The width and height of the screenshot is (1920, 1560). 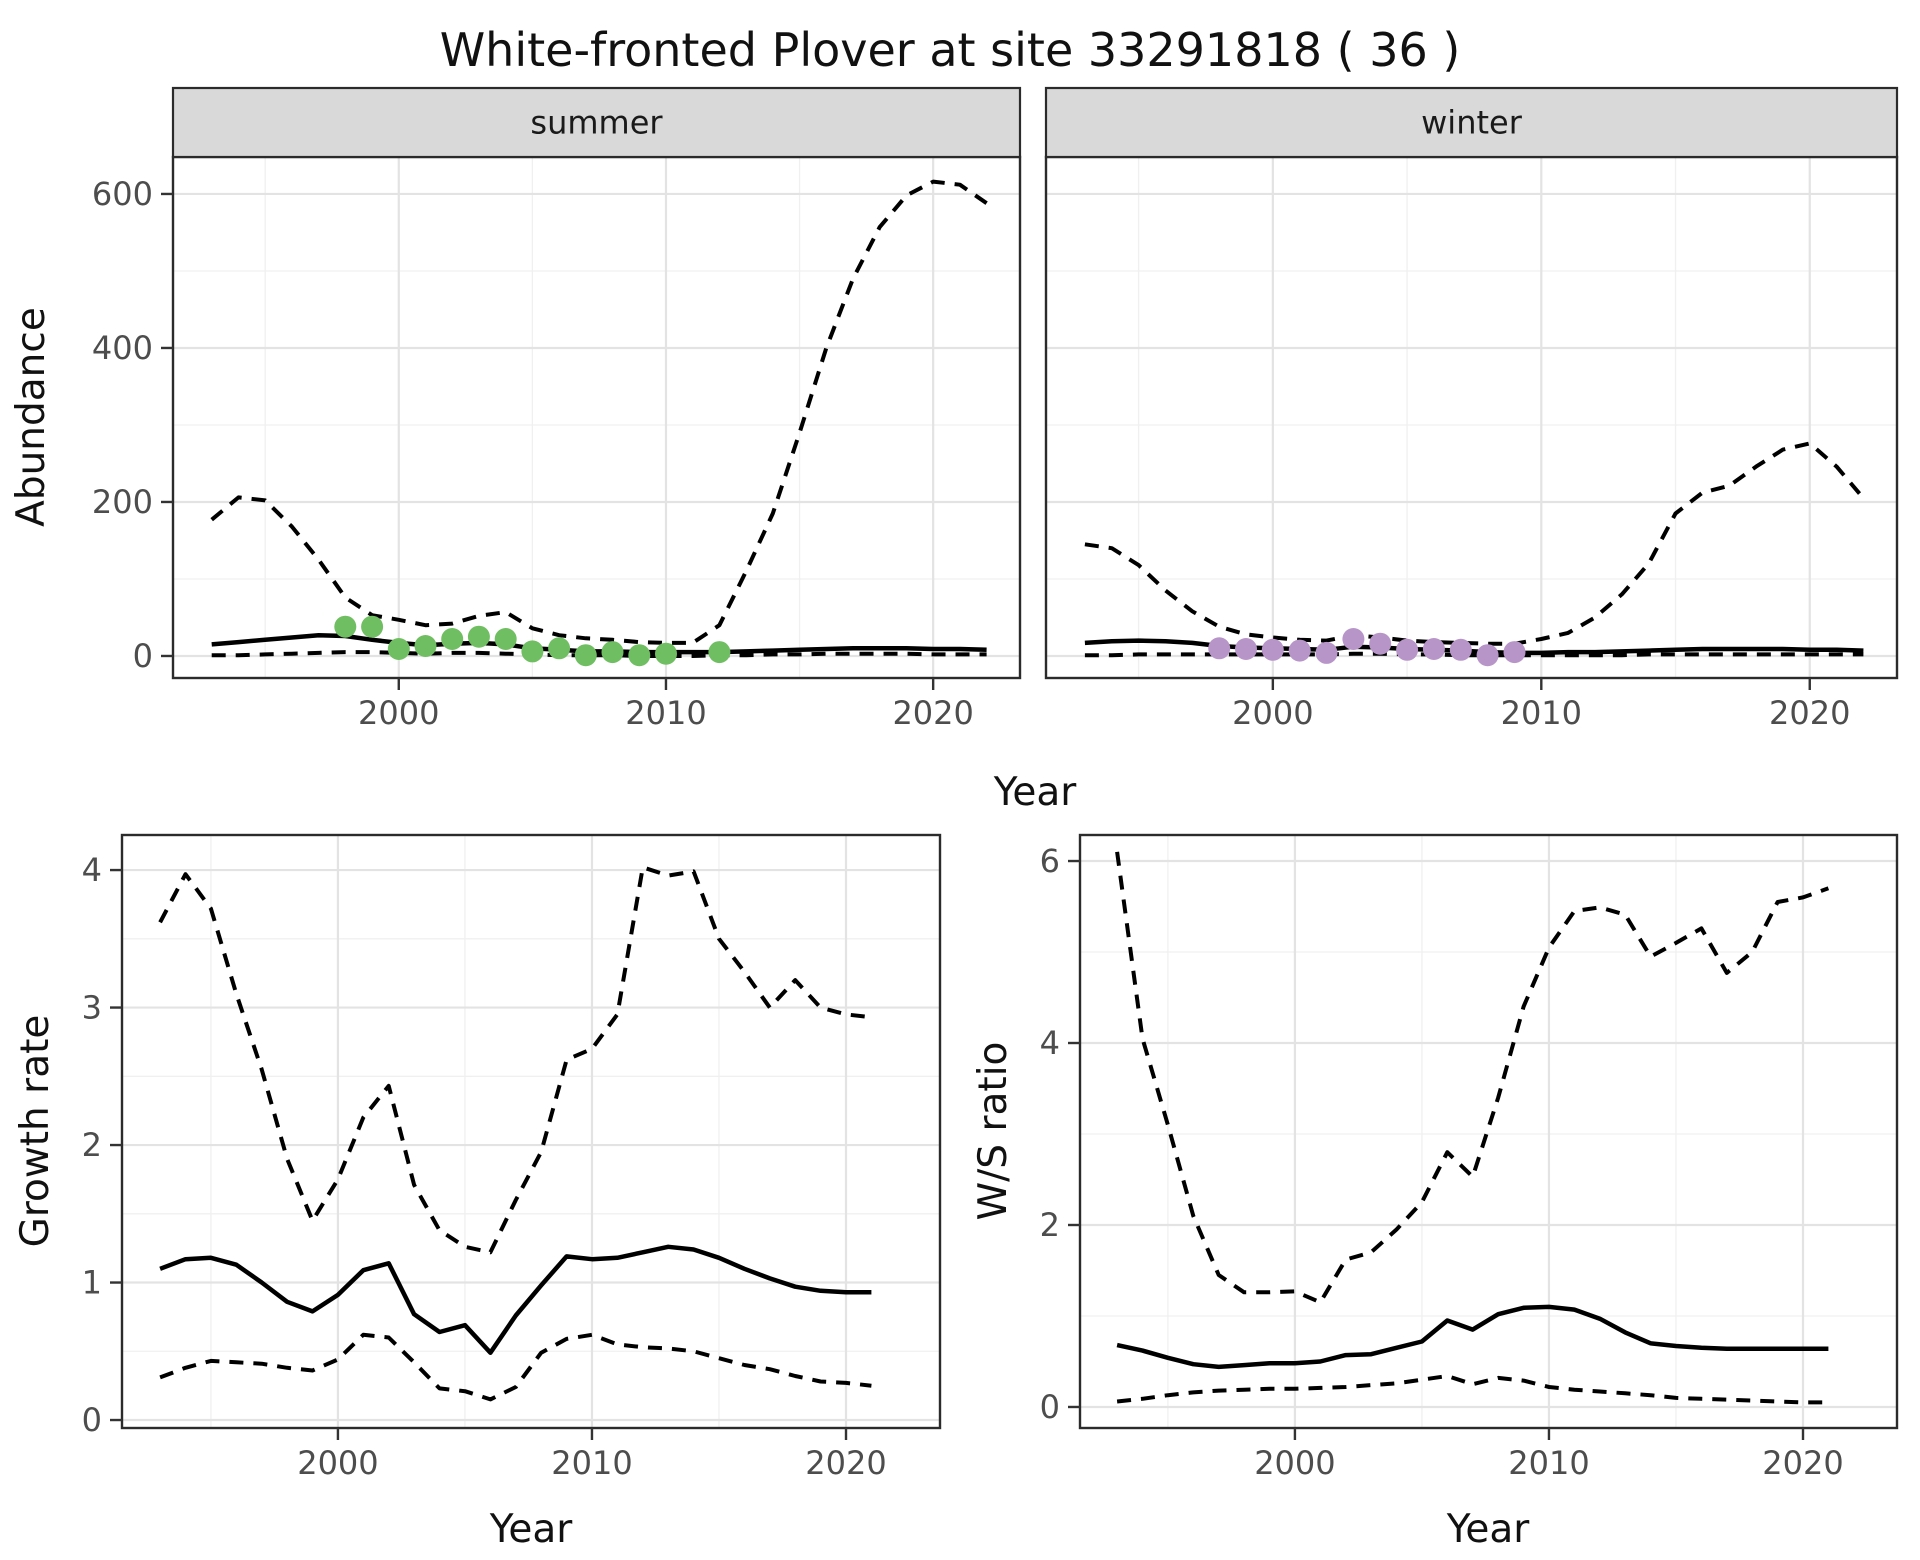 What do you see at coordinates (515, 1367) in the screenshot?
I see `growth-rate-lower-ci-line` at bounding box center [515, 1367].